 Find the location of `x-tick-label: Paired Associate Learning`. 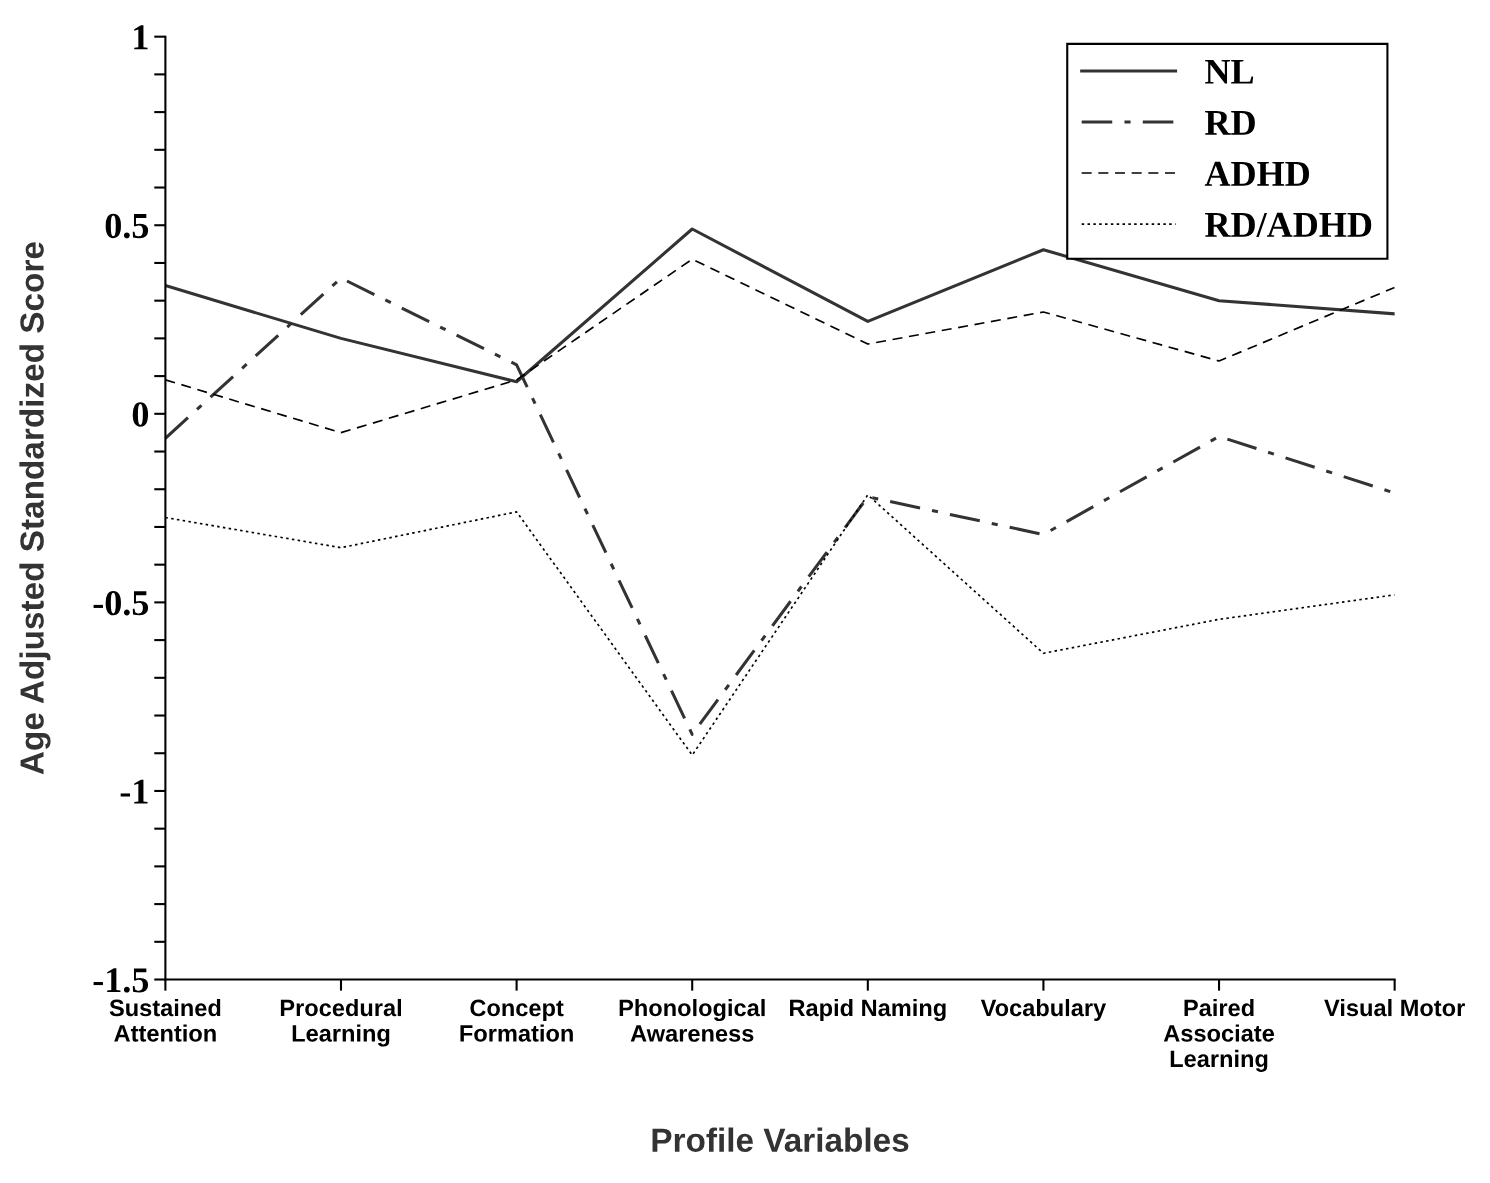

x-tick-label: Paired Associate Learning is located at coordinates (1219, 1035).